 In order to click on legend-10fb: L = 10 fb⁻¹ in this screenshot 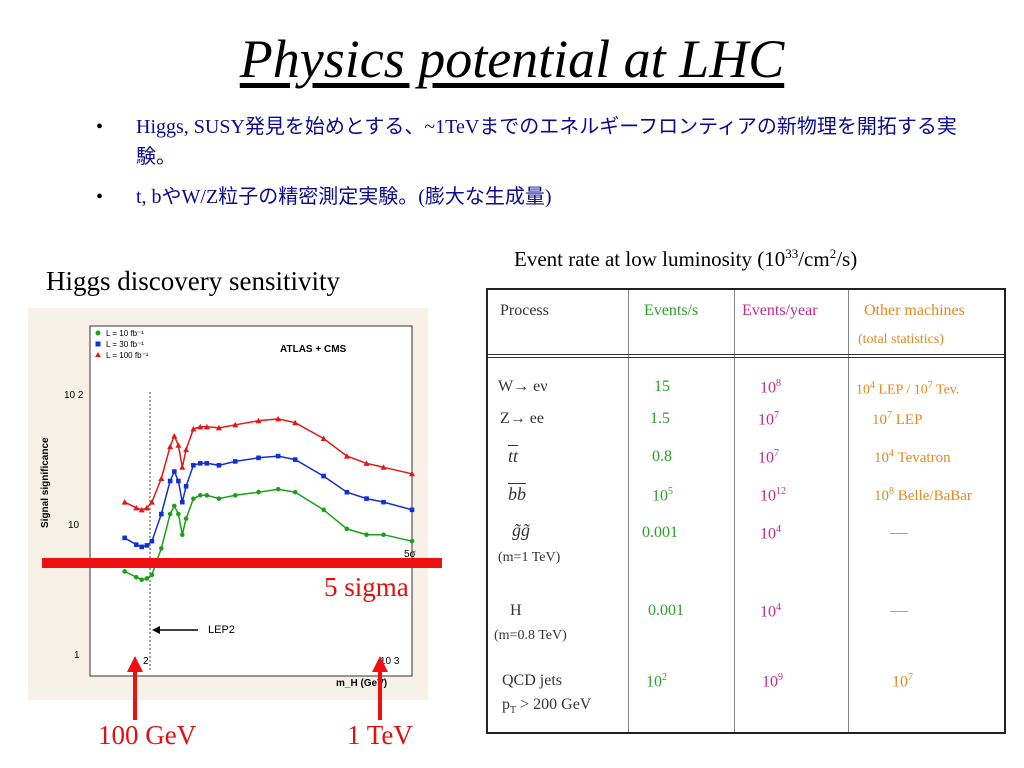, I will do `click(125, 333)`.